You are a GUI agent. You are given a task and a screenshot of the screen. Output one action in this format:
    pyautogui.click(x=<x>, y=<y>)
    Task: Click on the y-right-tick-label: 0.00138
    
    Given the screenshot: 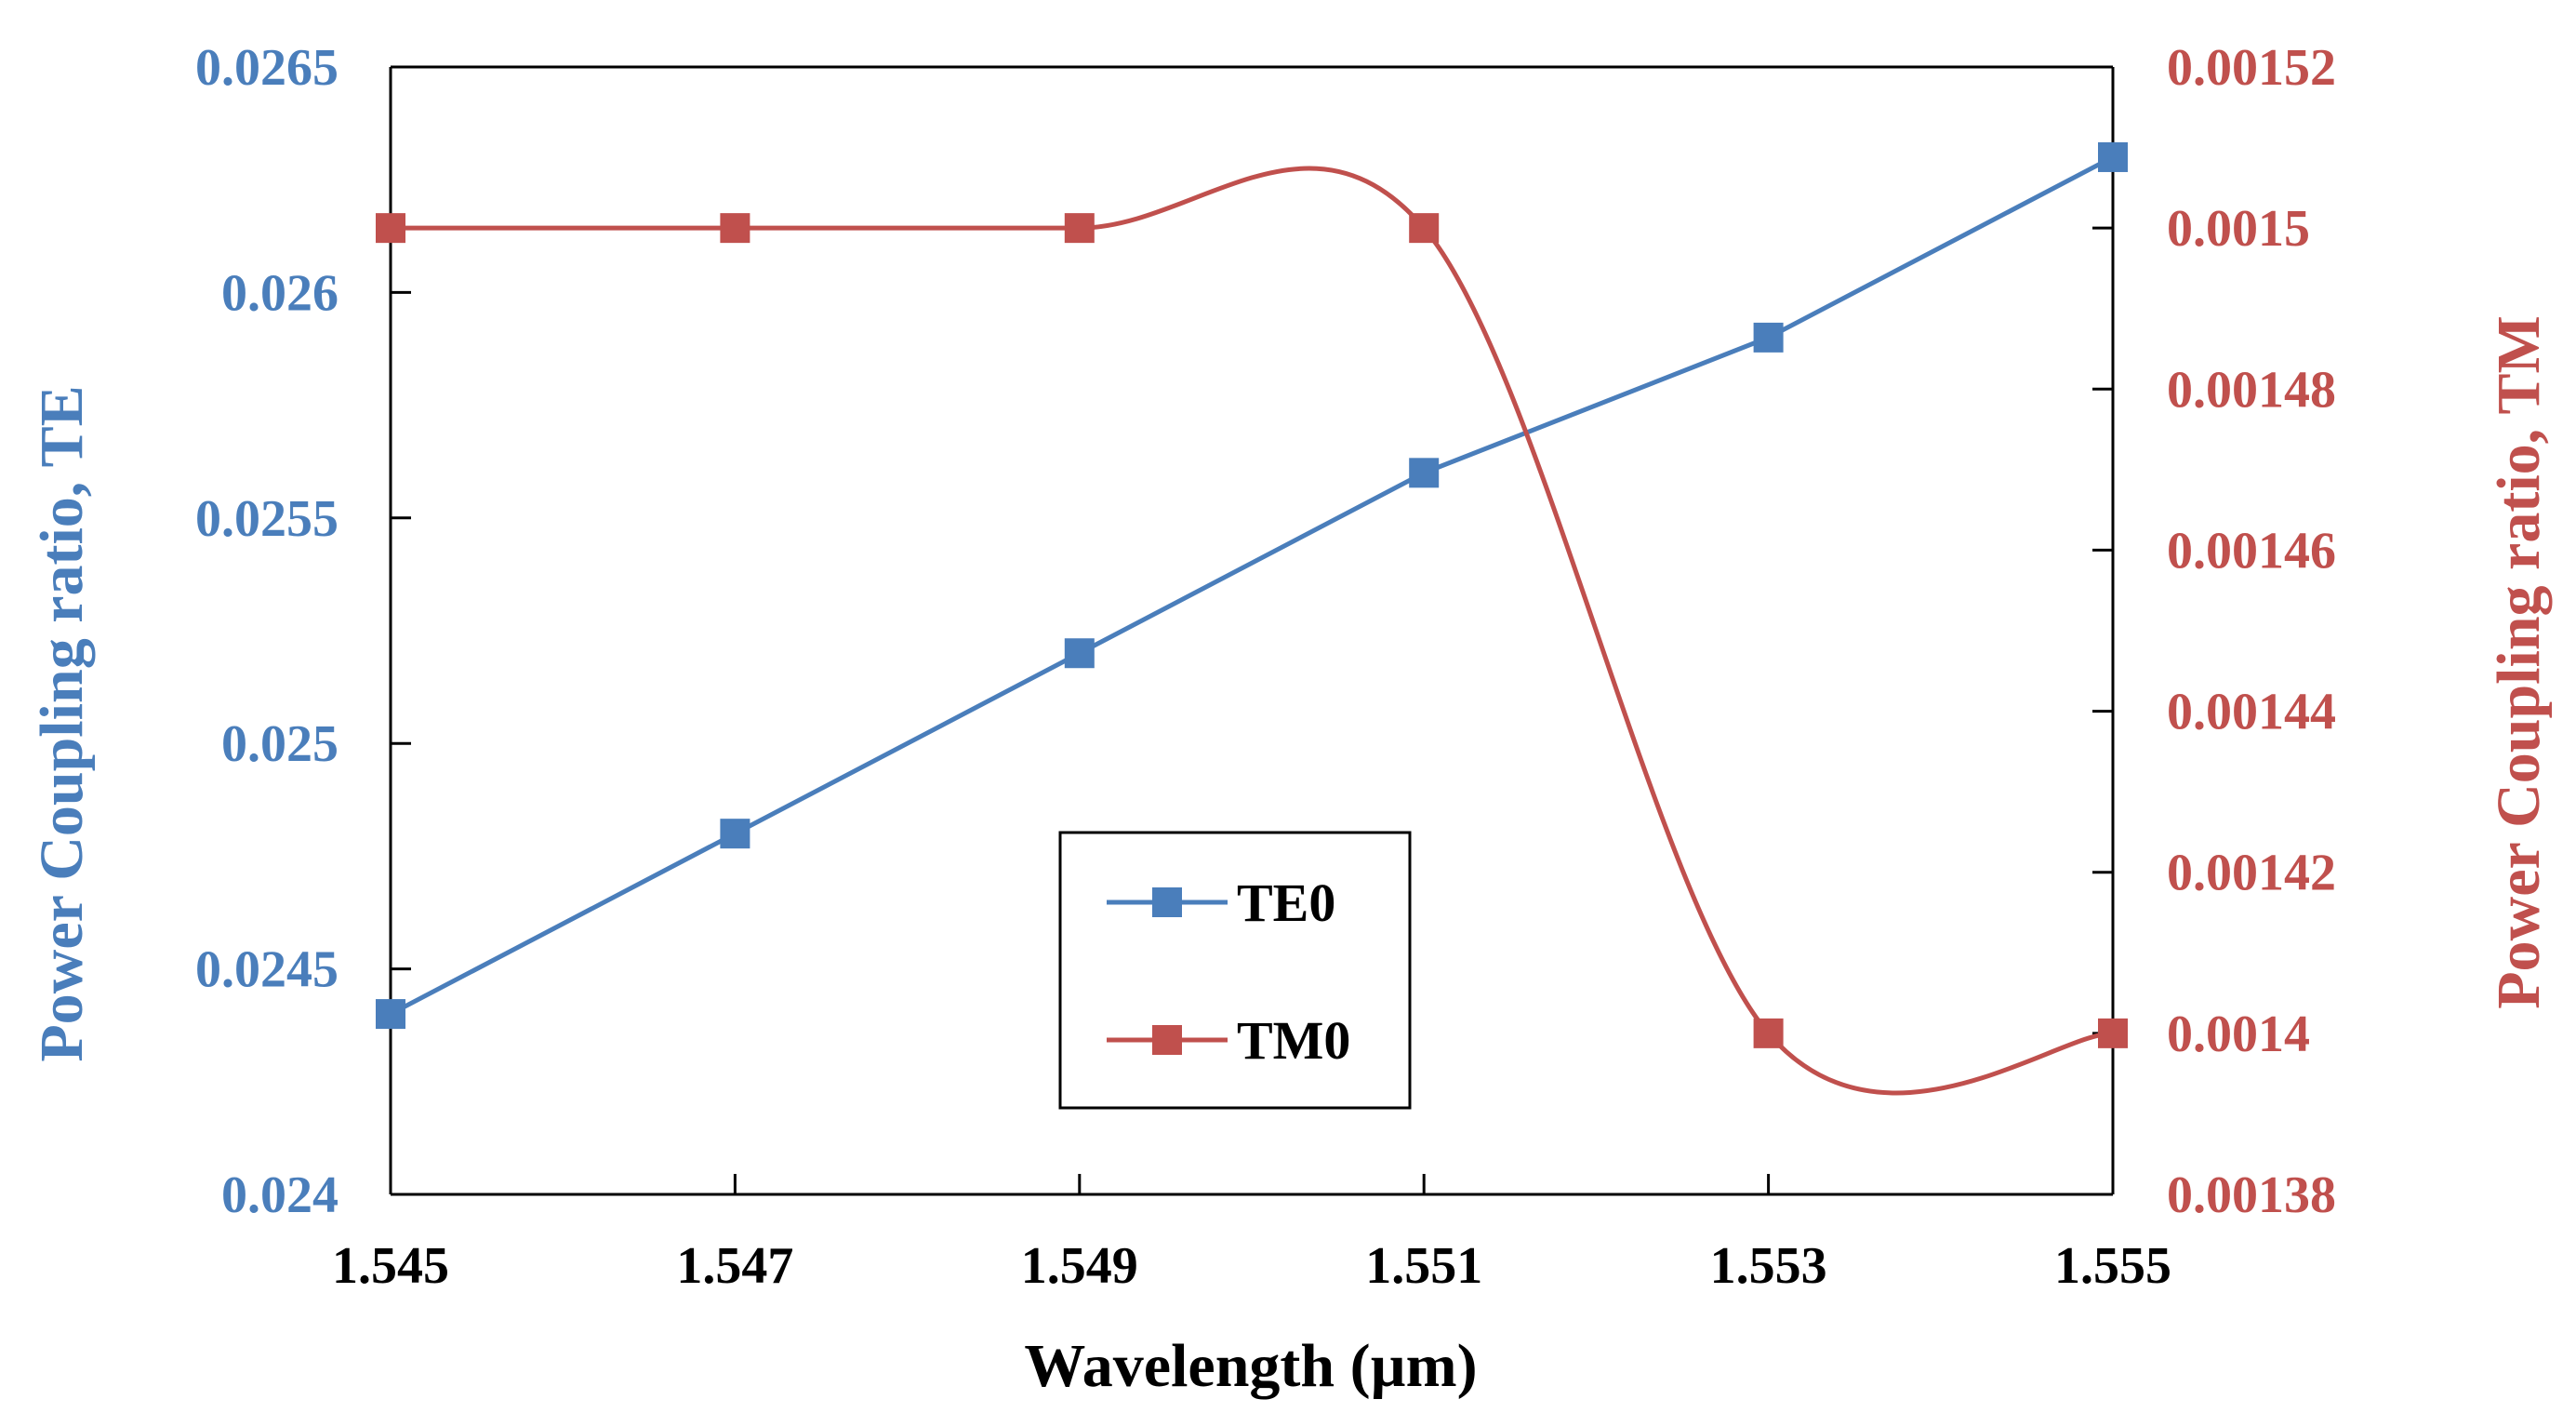 What is the action you would take?
    pyautogui.click(x=2251, y=1195)
    